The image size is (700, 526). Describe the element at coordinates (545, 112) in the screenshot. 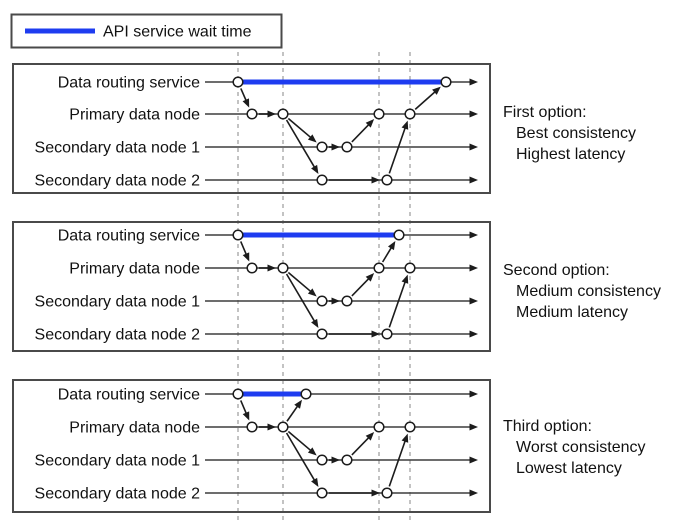

I see `panel-annotation-title: First option:` at that location.